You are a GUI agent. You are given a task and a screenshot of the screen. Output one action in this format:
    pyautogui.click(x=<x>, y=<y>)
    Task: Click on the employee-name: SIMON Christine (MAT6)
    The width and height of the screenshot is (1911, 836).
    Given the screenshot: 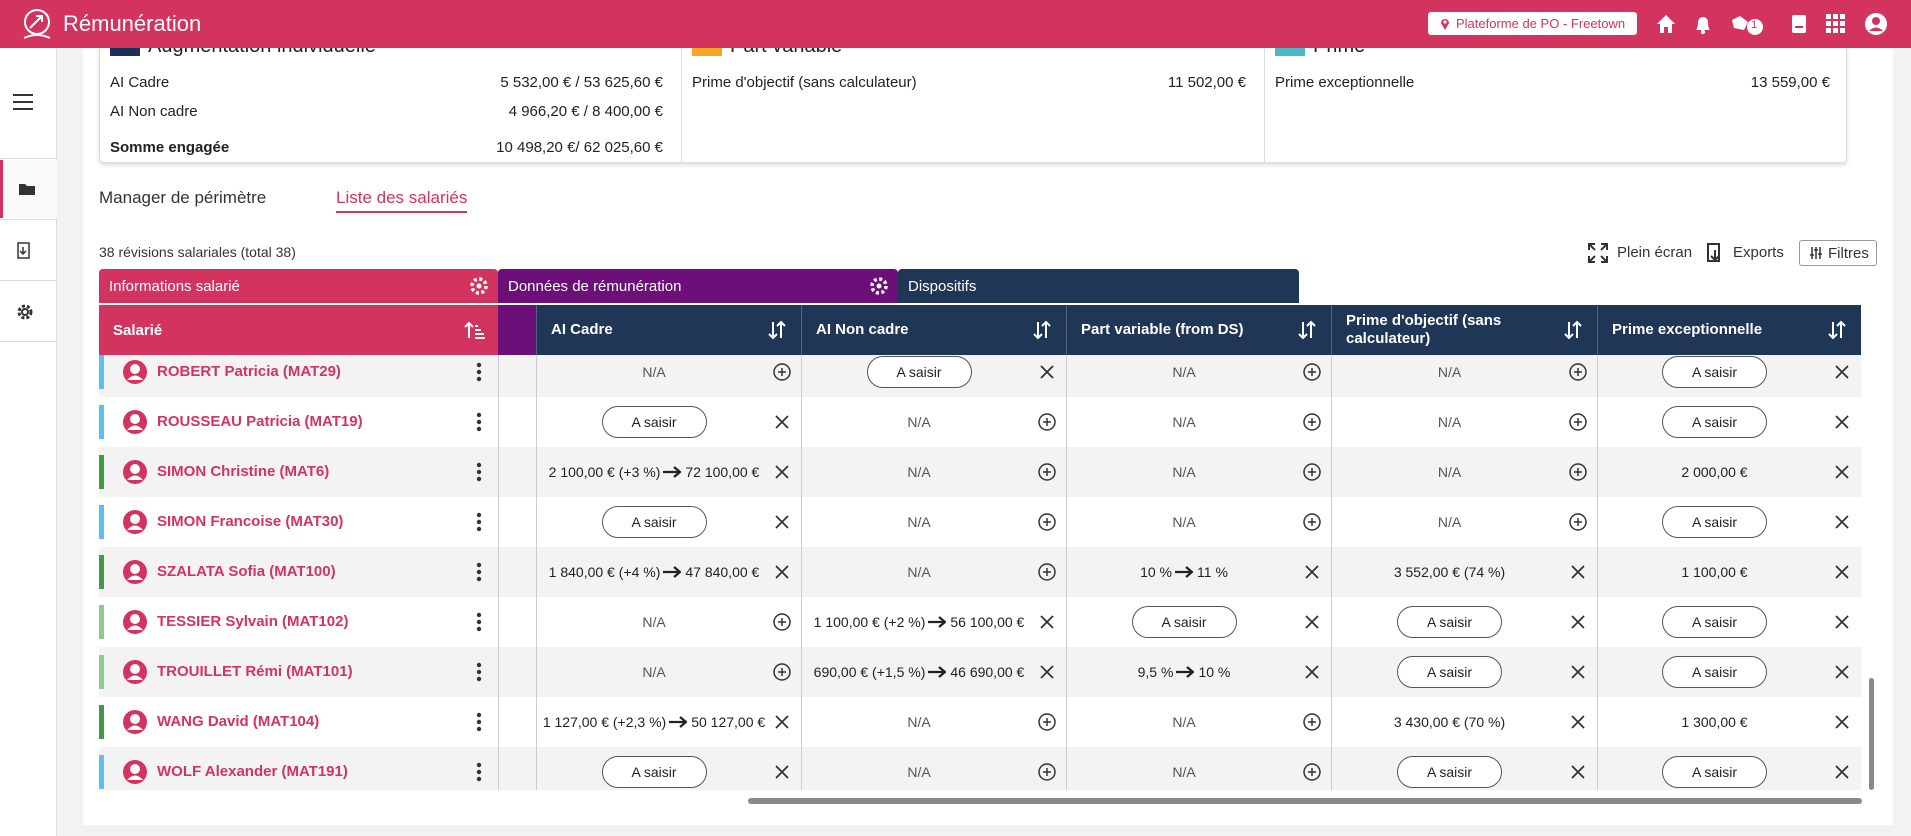 What is the action you would take?
    pyautogui.click(x=243, y=471)
    